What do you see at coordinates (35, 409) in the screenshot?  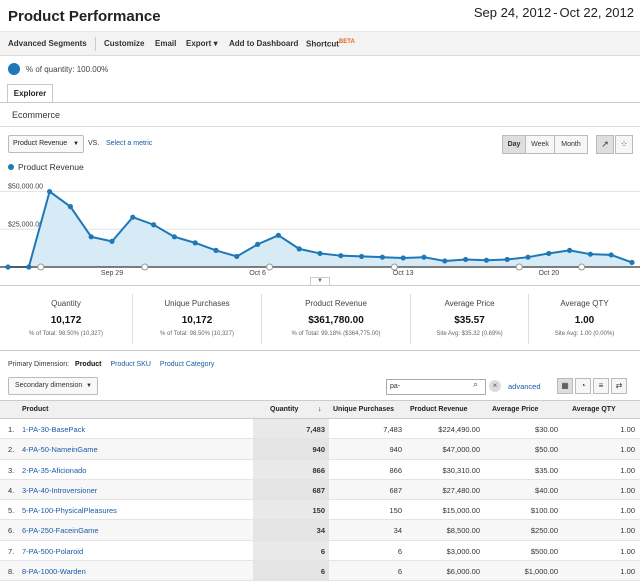 I see `header-product: Product` at bounding box center [35, 409].